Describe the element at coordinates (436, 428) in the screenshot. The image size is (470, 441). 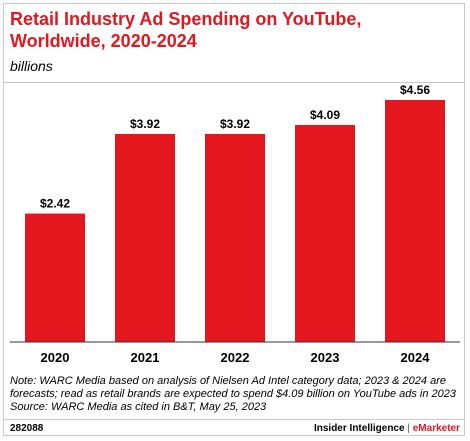
I see `brand-accent: eMarketer` at that location.